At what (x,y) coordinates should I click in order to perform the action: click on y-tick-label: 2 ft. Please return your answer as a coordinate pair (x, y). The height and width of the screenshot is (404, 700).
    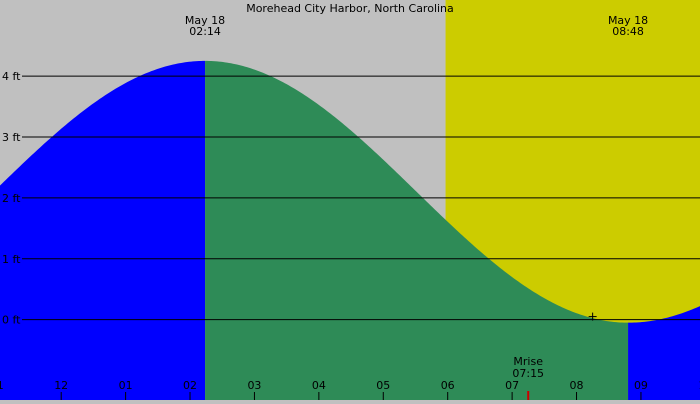
    Looking at the image, I should click on (11, 198).